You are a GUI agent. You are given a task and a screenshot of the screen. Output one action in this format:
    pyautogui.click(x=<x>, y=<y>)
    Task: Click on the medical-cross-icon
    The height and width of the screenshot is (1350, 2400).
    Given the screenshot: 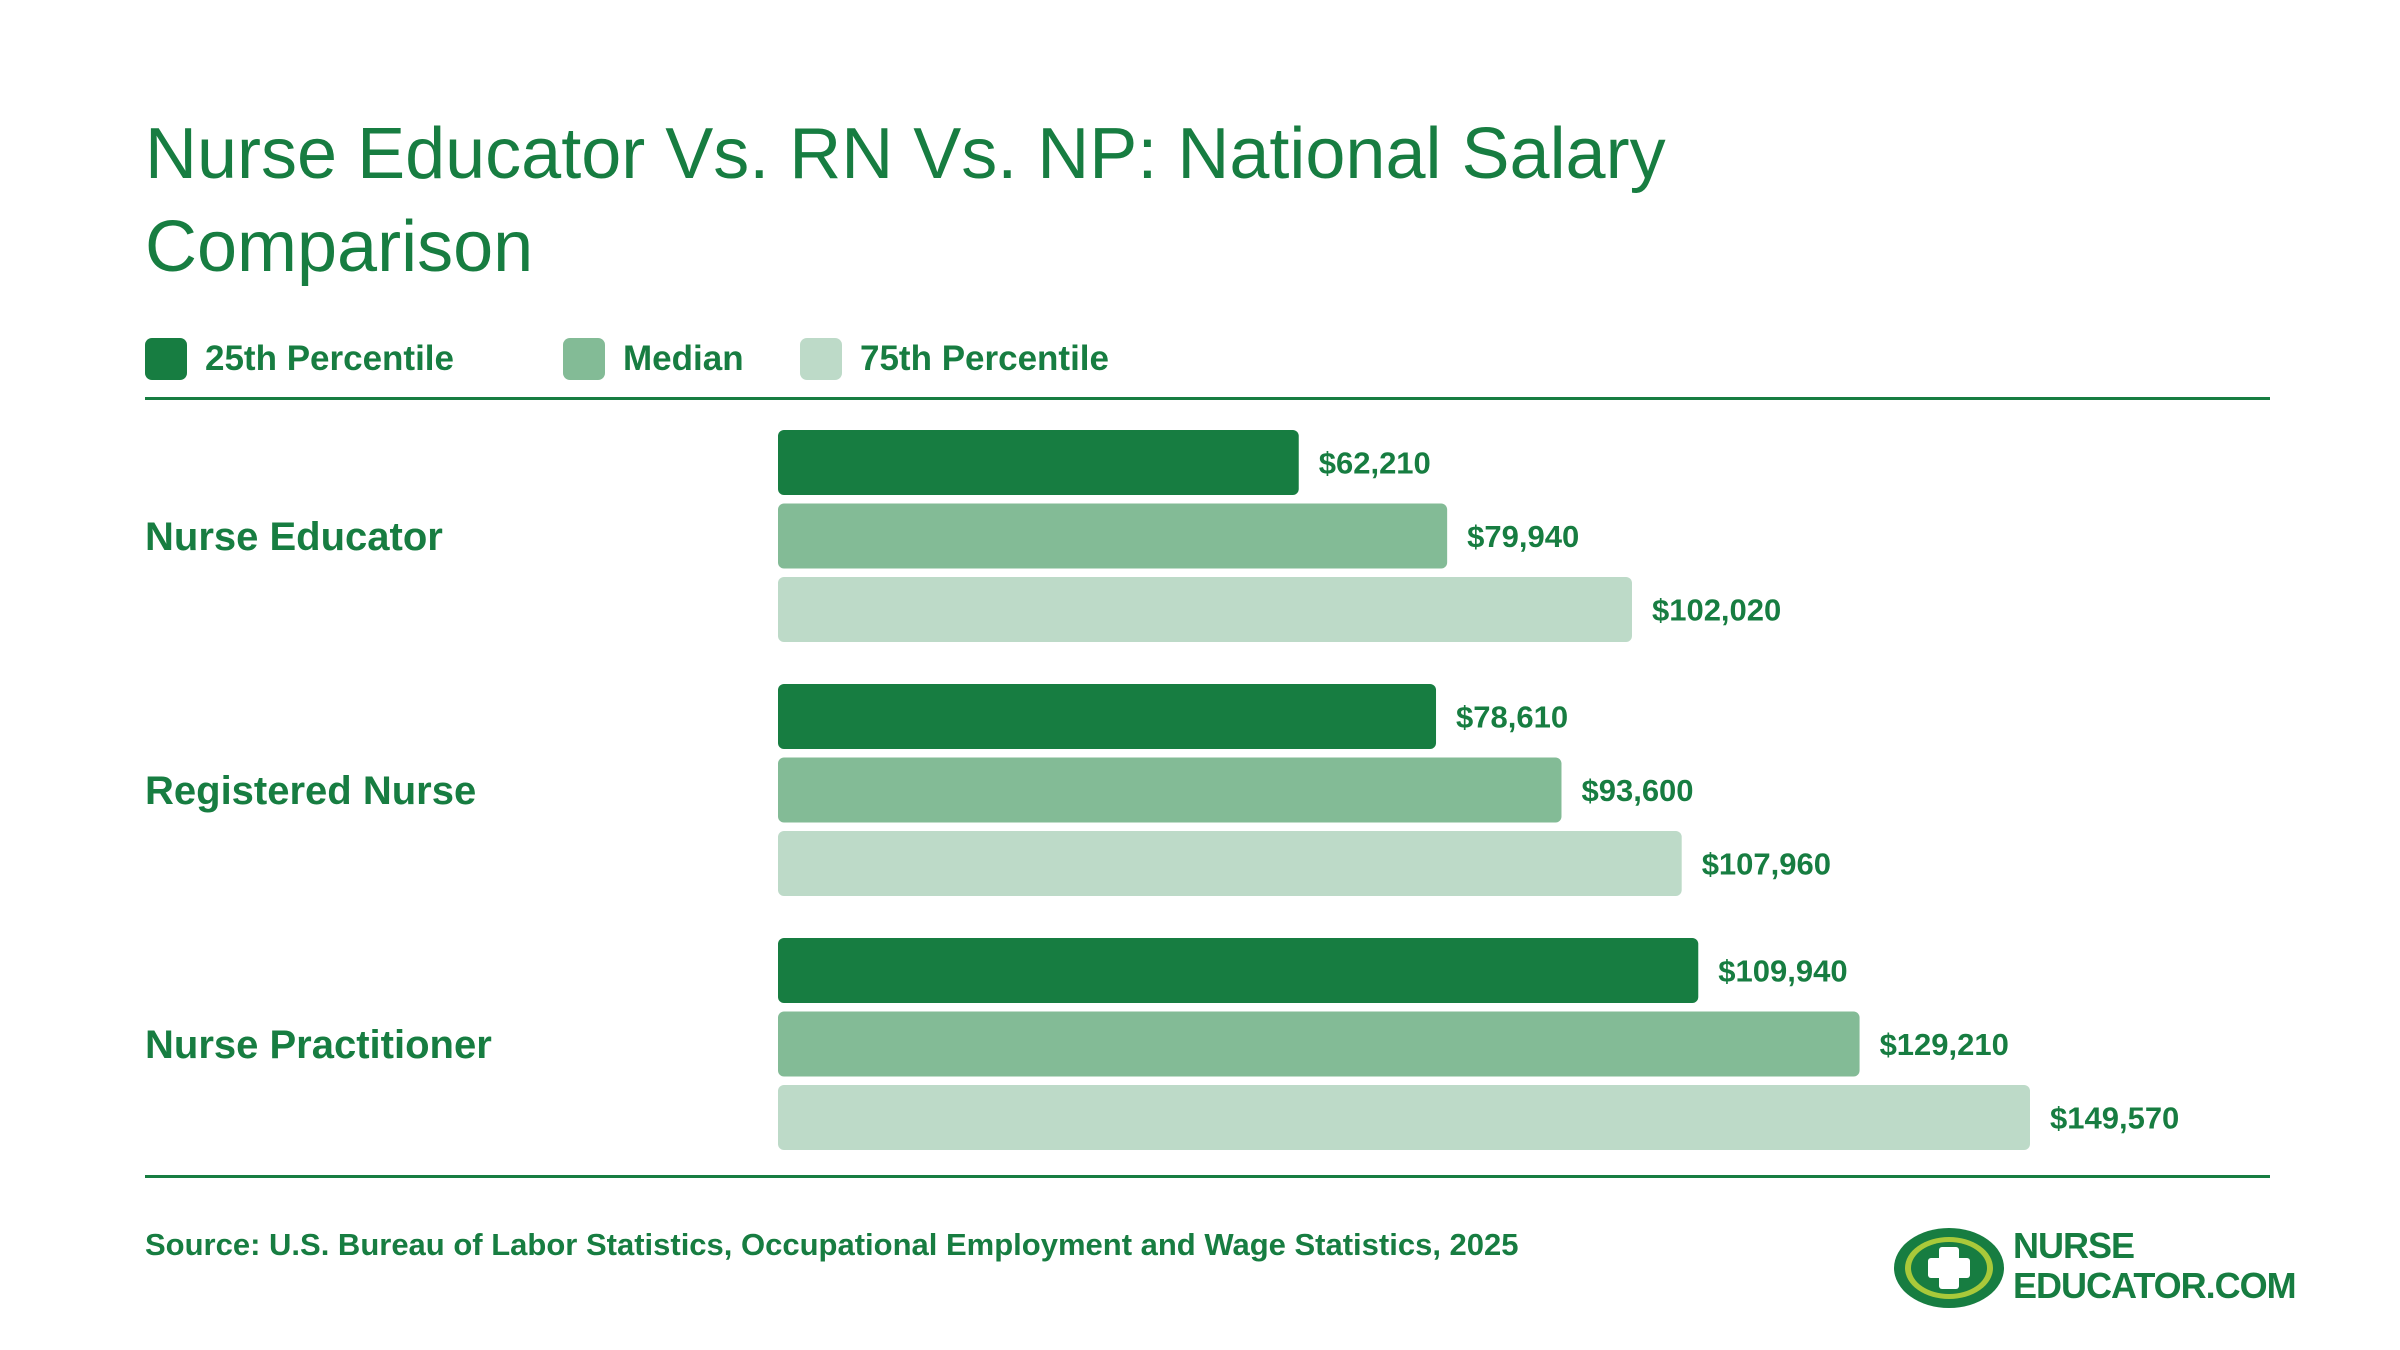 What is the action you would take?
    pyautogui.click(x=1949, y=1268)
    